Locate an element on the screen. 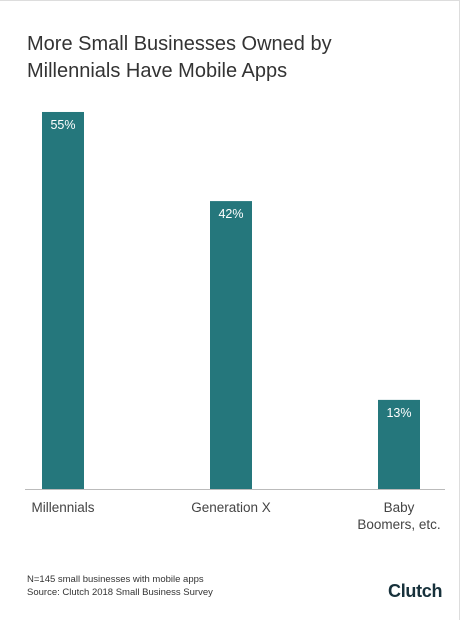 The height and width of the screenshot is (620, 460). x-tick-label: Millennials is located at coordinates (63, 507).